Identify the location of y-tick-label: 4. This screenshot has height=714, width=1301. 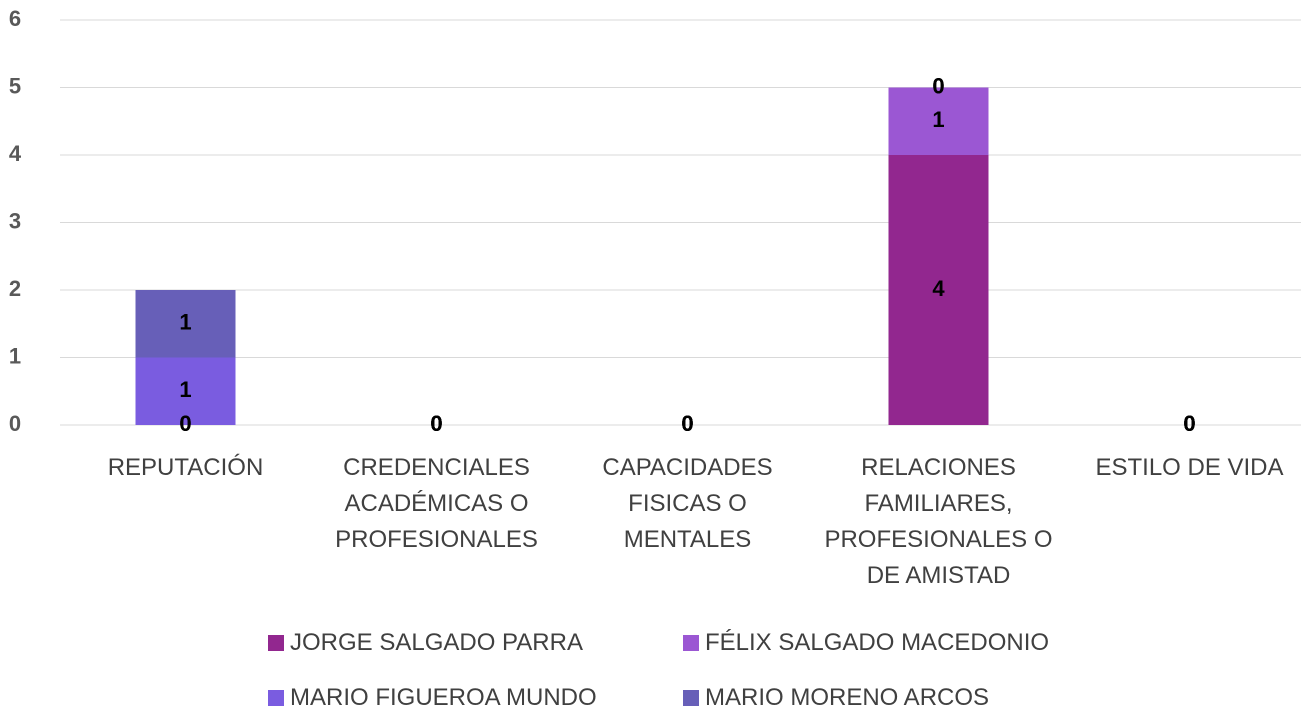
(15, 153).